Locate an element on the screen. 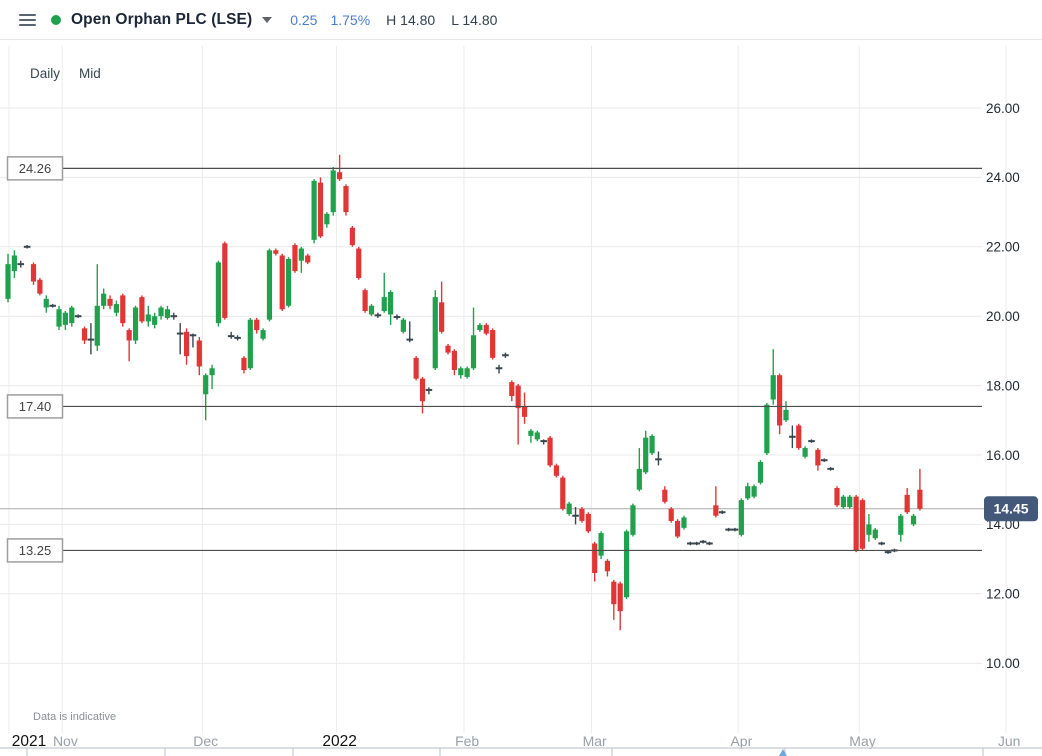  level-label: 13.25 is located at coordinates (35, 550).